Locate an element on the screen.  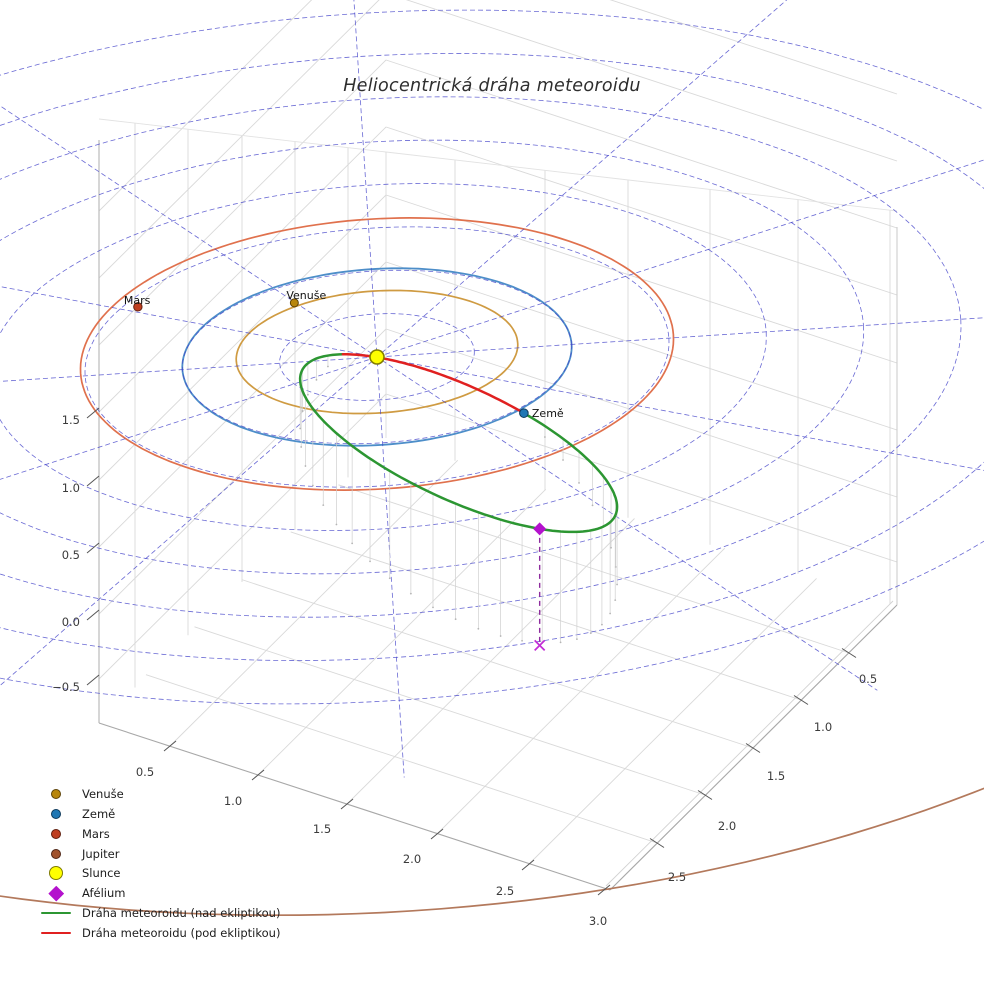
z-tick-label: 0.5 is located at coordinates (71, 555).